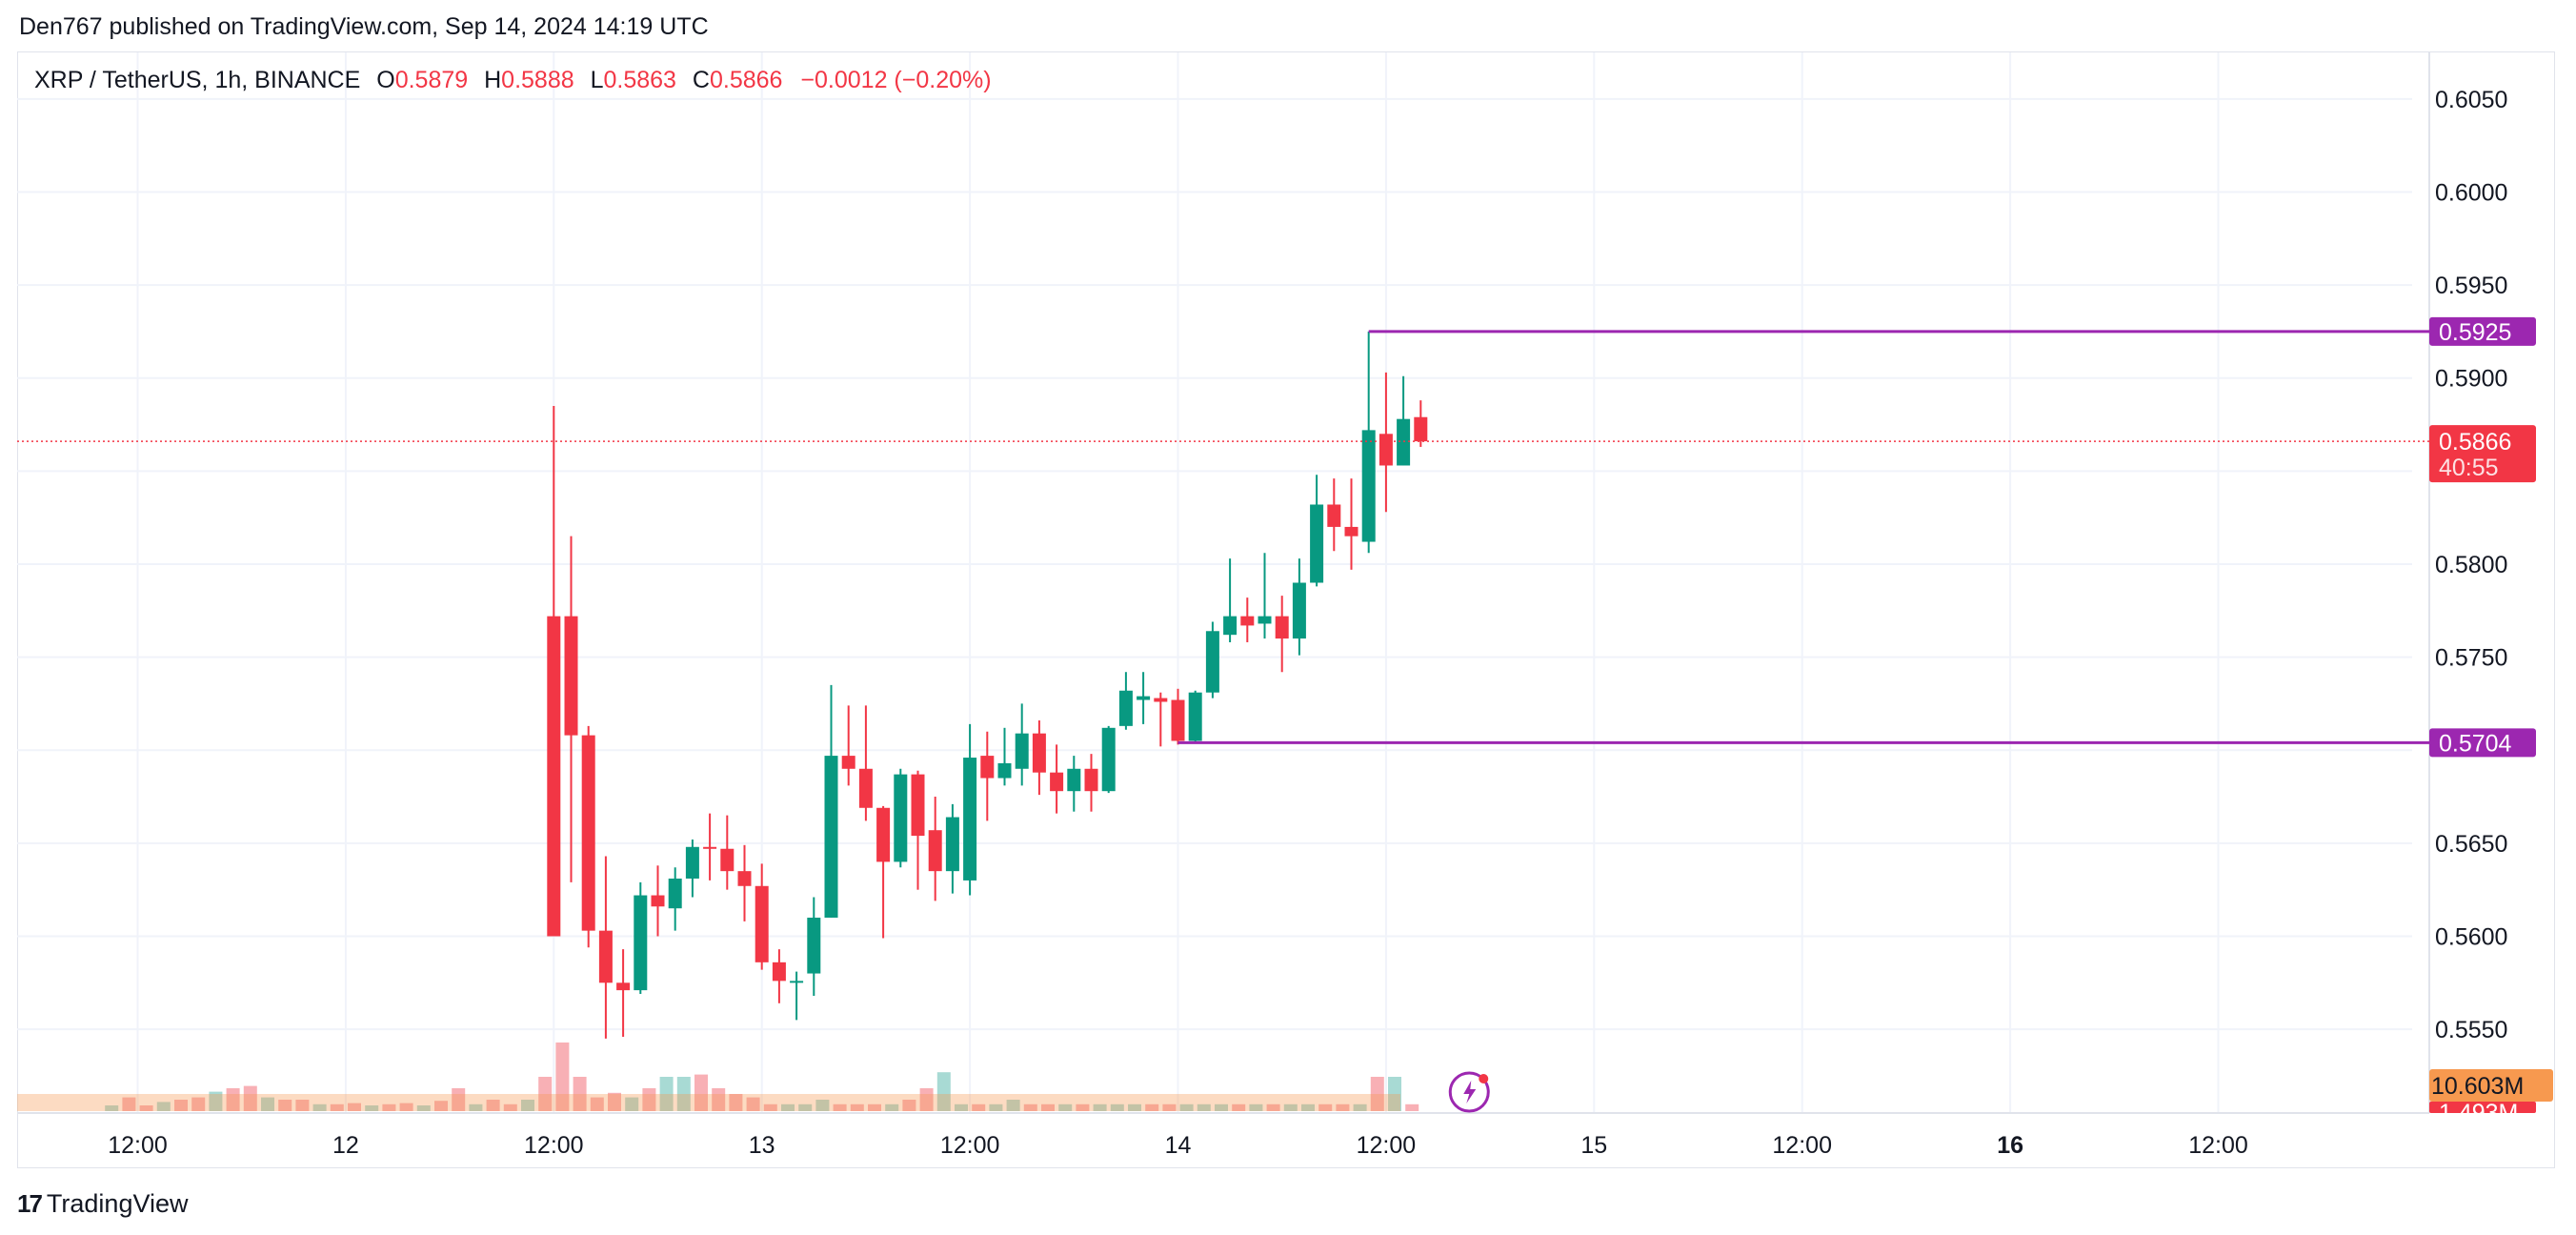  Describe the element at coordinates (2478, 1113) in the screenshot. I see `volume-badge-2-text: 1.493M` at that location.